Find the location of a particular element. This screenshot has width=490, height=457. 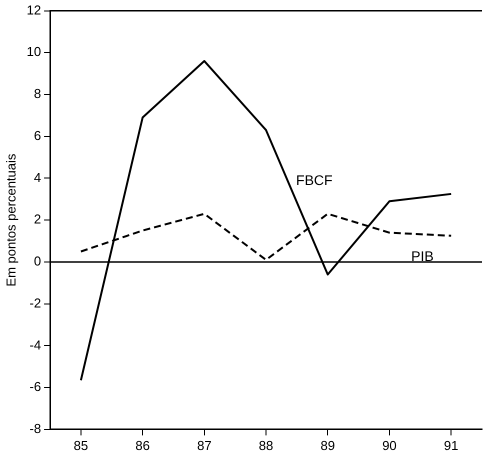

x-tick-label: 90 is located at coordinates (389, 445).